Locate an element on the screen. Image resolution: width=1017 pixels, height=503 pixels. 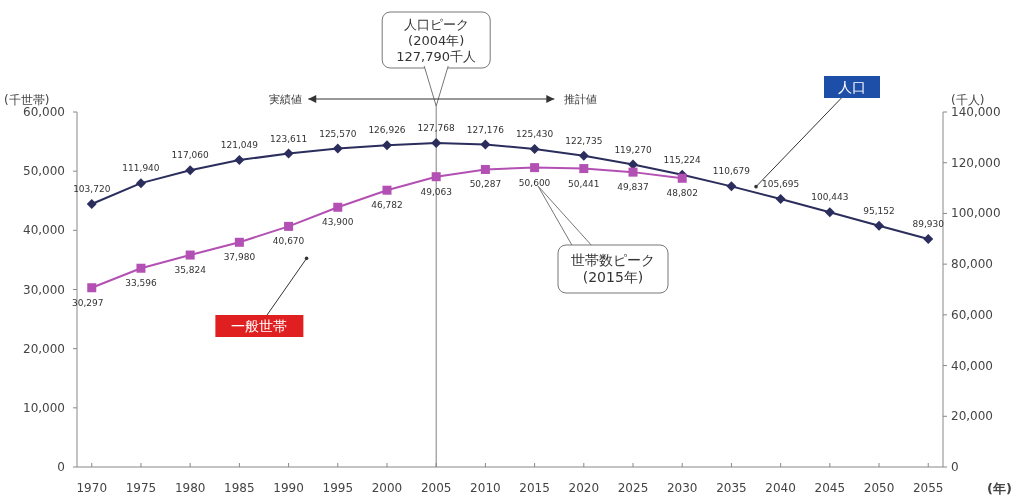
y-tick-label: 30,000 is located at coordinates (44, 289).